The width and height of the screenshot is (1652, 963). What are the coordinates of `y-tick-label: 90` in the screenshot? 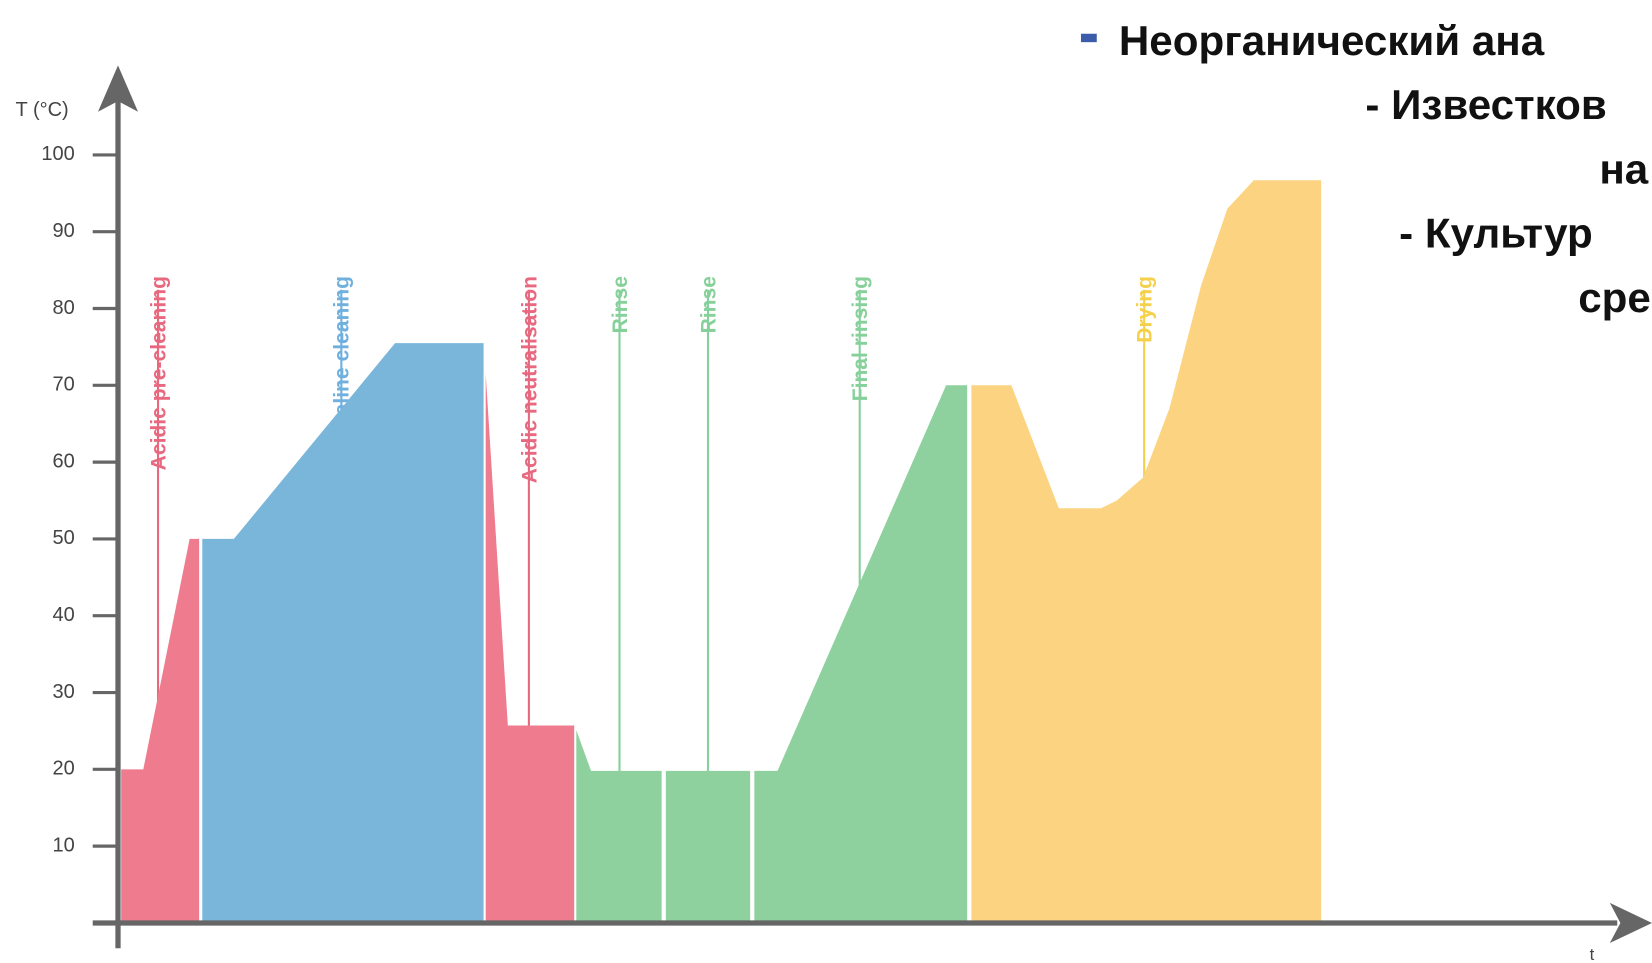 It's located at (64, 231).